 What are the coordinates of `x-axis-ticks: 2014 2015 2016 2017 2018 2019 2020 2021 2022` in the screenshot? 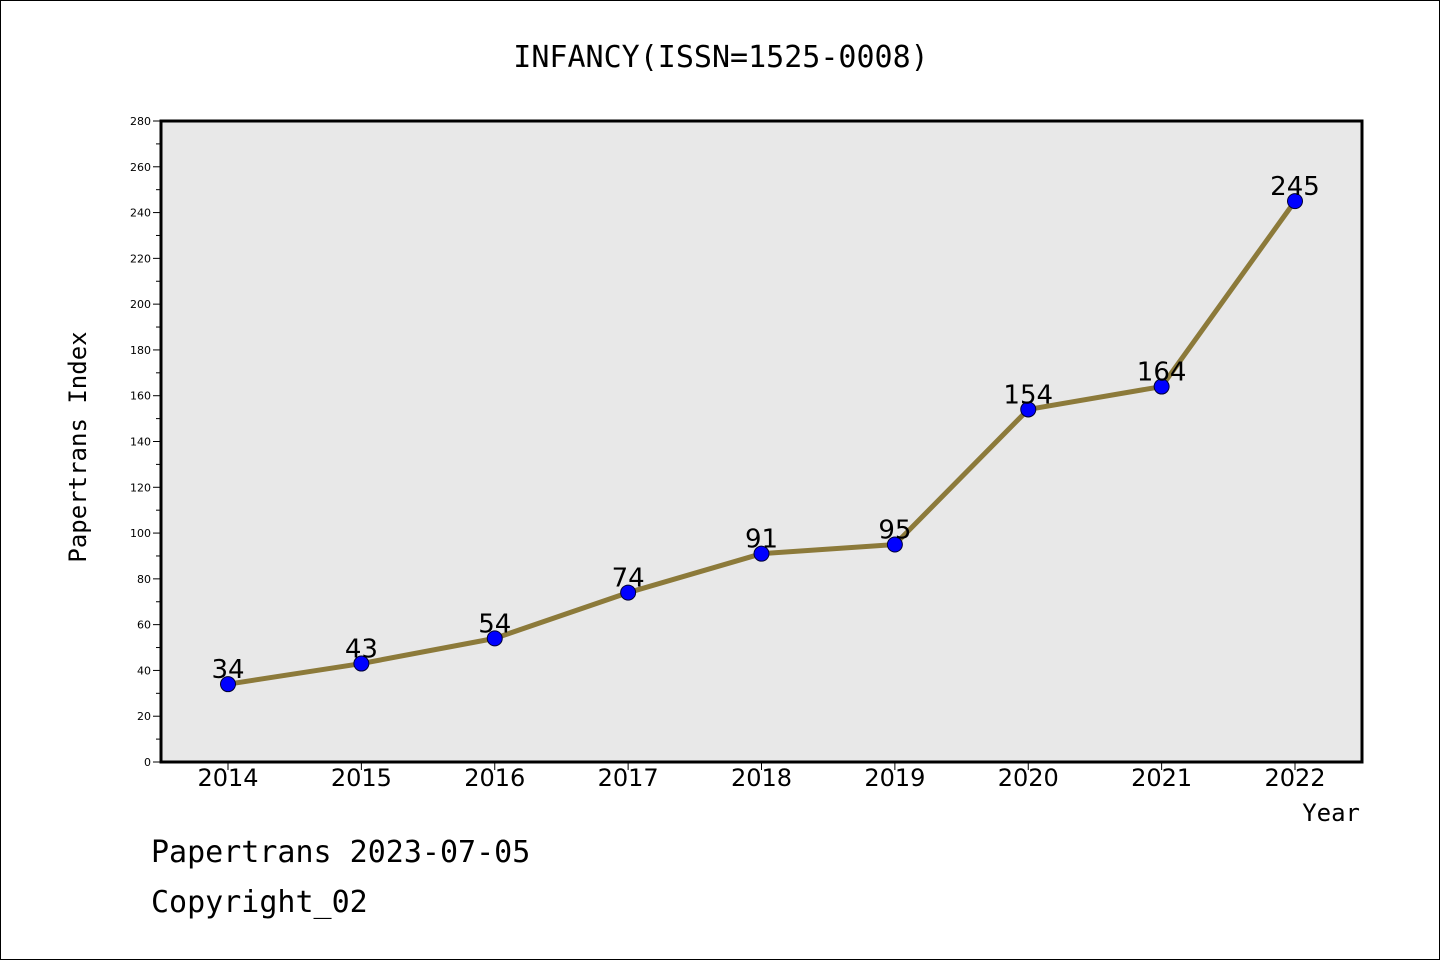 It's located at (761, 777).